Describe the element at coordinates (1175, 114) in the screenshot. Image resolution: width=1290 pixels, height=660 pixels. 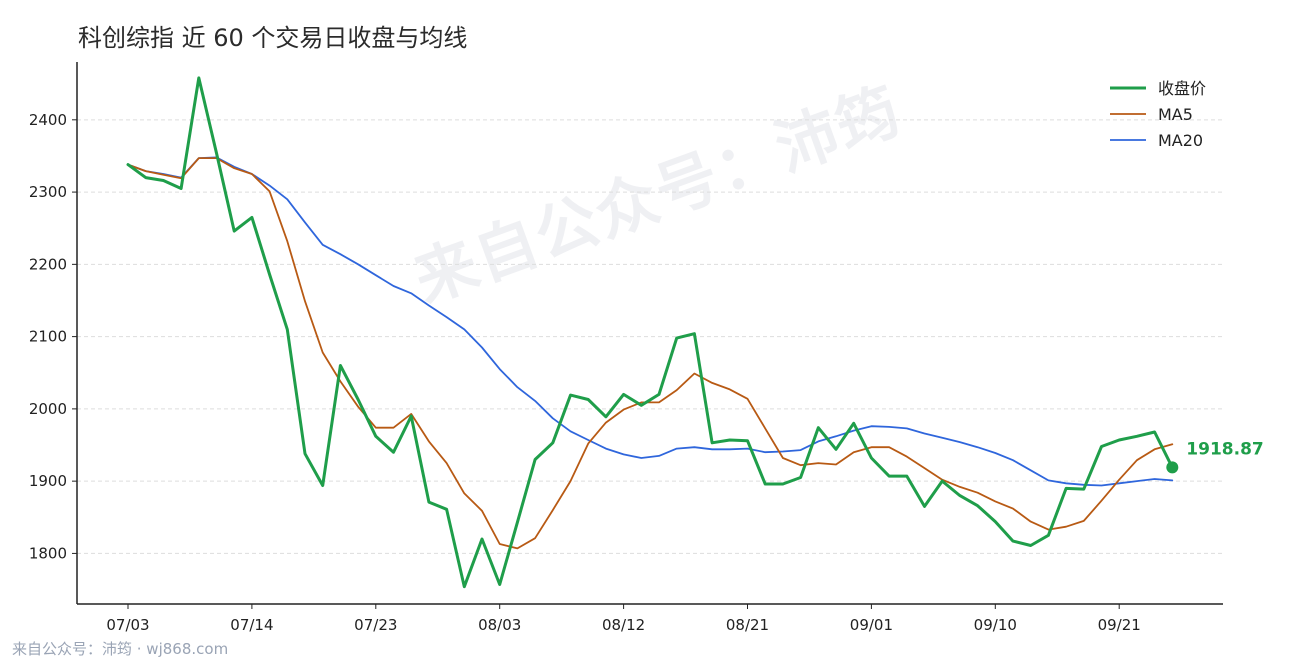
I see `legend-label: MA5` at that location.